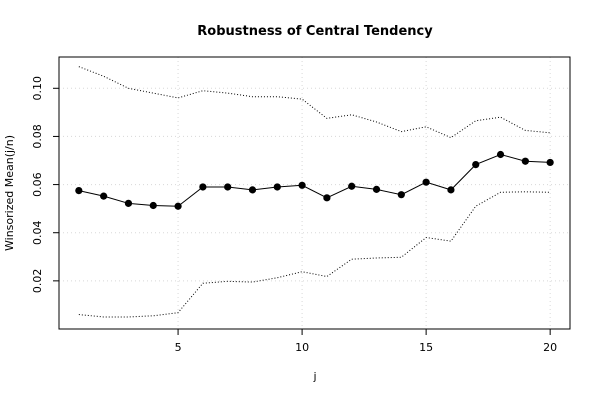  What do you see at coordinates (315, 31) in the screenshot?
I see `chart-title: Robustness of Central Tendency` at bounding box center [315, 31].